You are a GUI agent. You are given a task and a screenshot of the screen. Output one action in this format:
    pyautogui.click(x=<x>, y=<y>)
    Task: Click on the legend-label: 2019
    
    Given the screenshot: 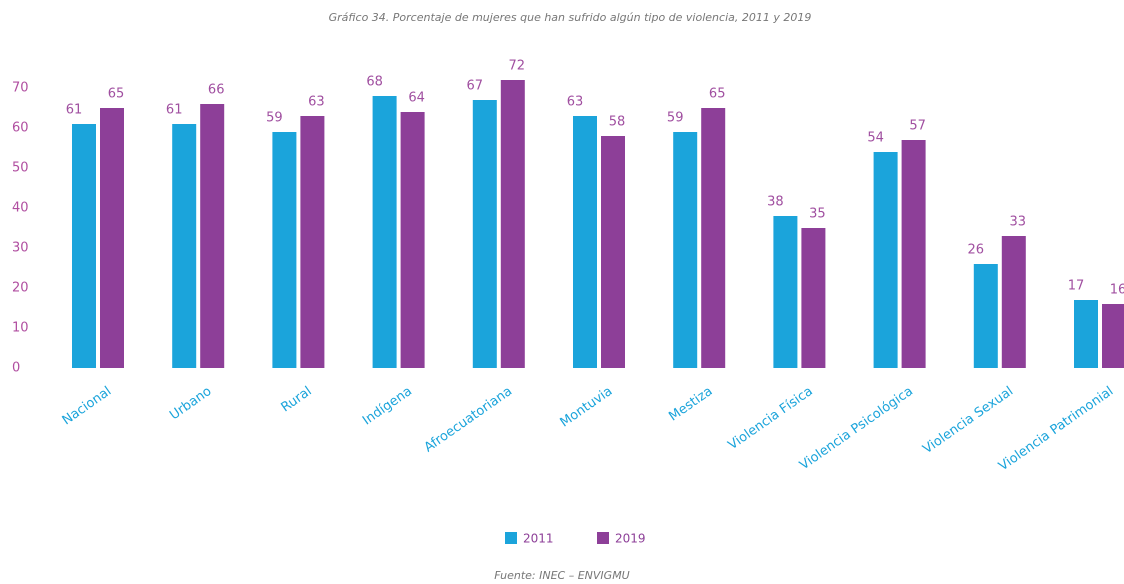 What is the action you would take?
    pyautogui.click(x=630, y=539)
    